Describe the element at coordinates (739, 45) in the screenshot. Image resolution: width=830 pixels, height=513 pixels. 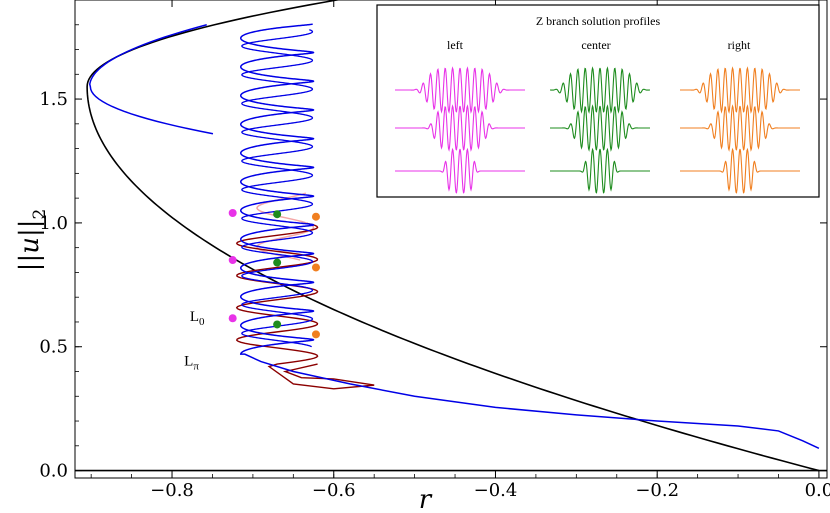
I see `inset-column-label-right: right` at that location.